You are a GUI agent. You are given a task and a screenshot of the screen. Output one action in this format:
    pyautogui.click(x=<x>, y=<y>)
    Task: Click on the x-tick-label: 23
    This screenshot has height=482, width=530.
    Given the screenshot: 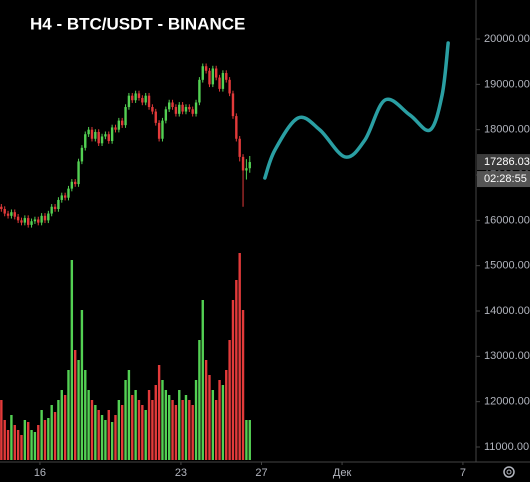 What is the action you would take?
    pyautogui.click(x=181, y=473)
    